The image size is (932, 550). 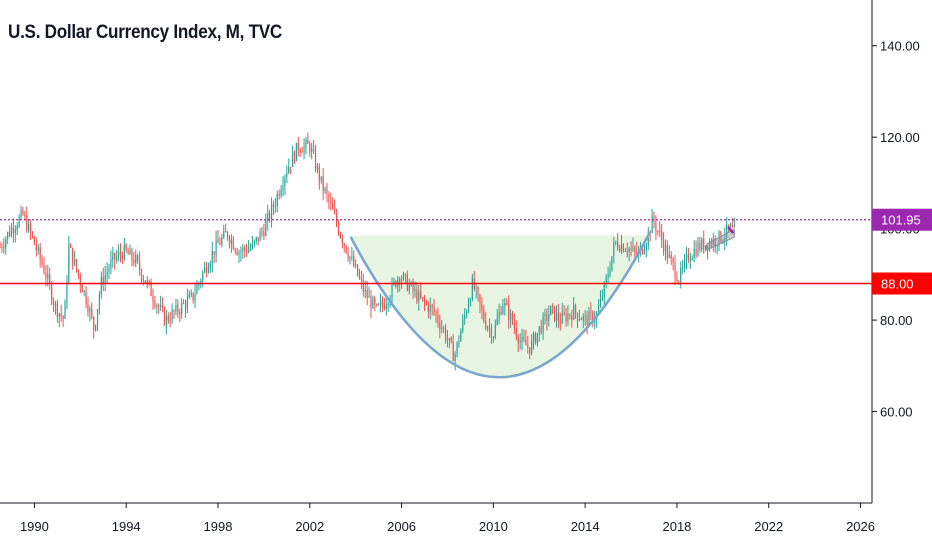 What do you see at coordinates (145, 32) in the screenshot?
I see `chart-title: U.S. Dollar Currency Index, M, TVC` at bounding box center [145, 32].